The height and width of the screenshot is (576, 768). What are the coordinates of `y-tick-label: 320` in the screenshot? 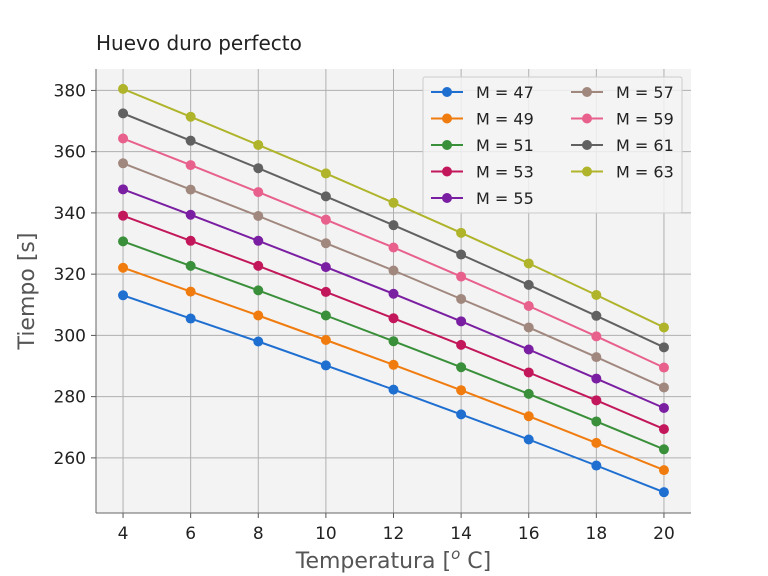 It's located at (70, 275).